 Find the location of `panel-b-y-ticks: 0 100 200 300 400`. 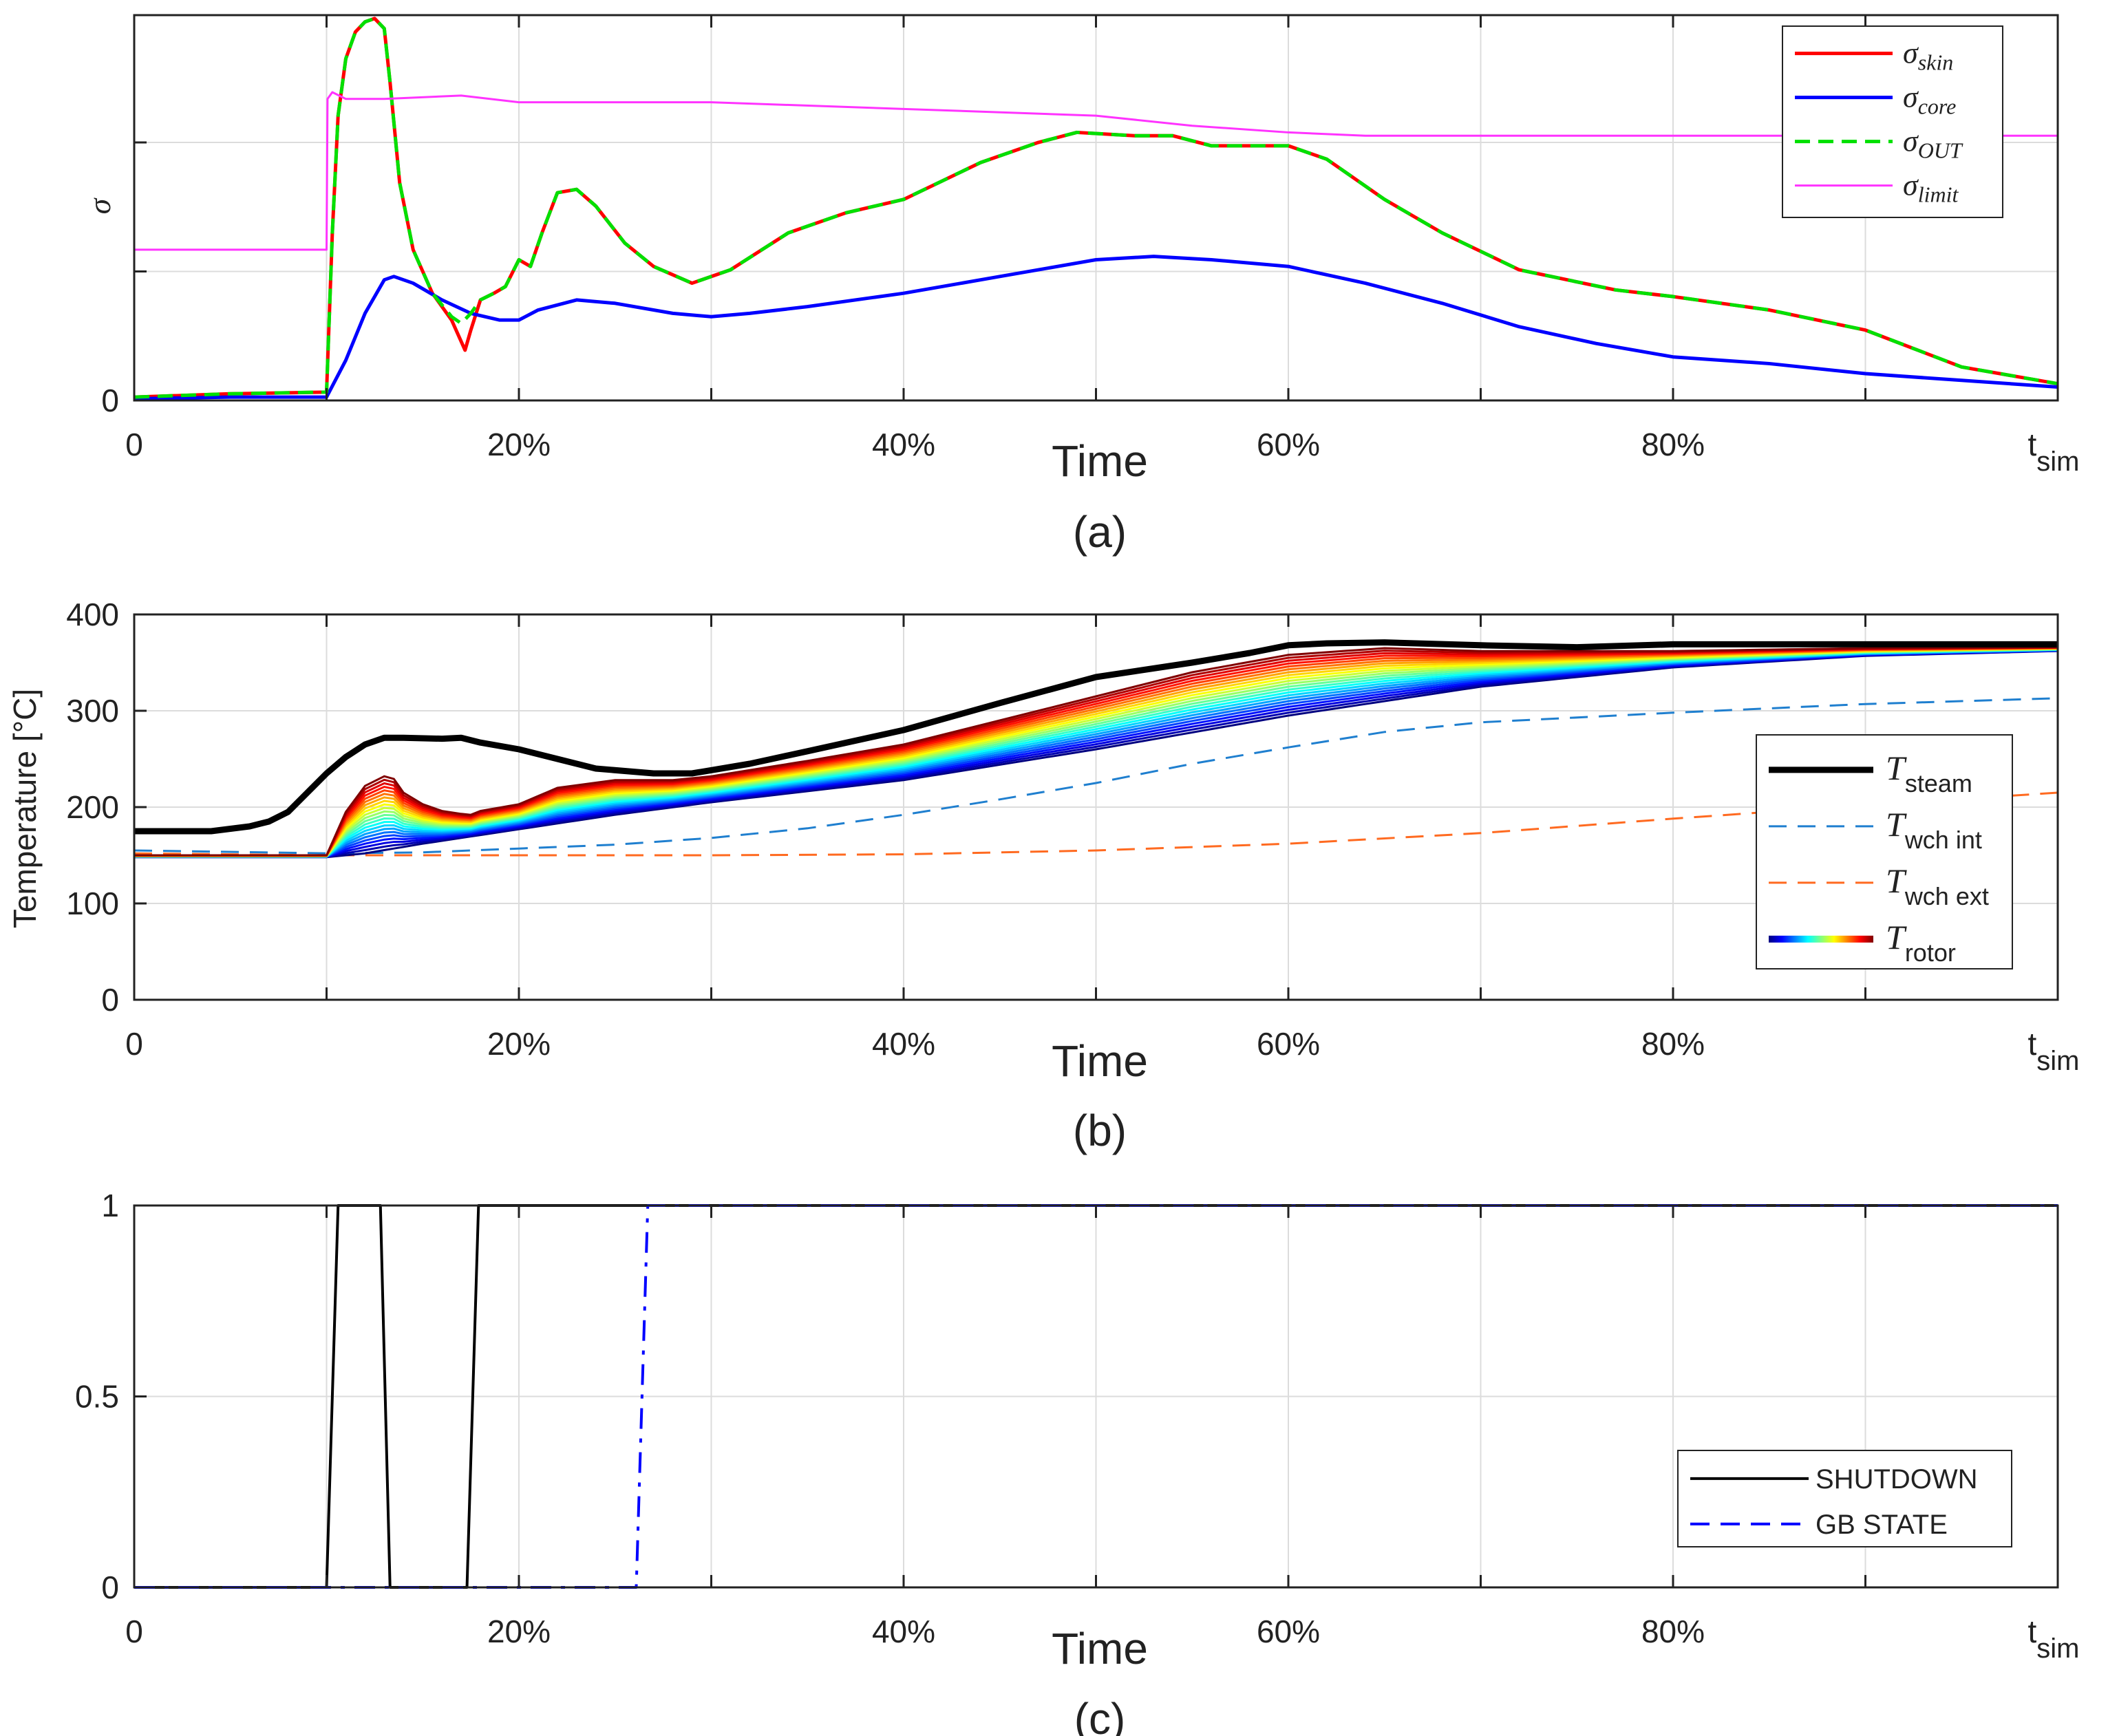

panel-b-y-ticks: 0 100 200 300 400 is located at coordinates (106, 807).